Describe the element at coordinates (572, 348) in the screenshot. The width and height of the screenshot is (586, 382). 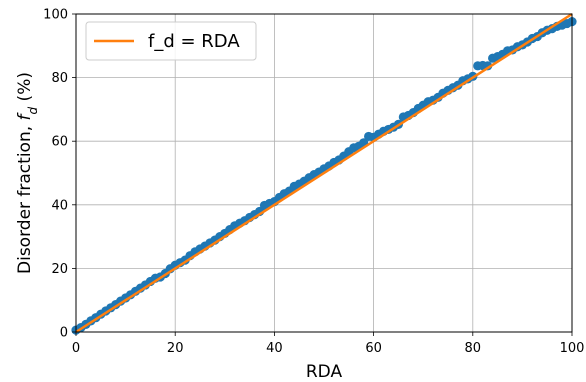
I see `x-tick-label: 100` at that location.